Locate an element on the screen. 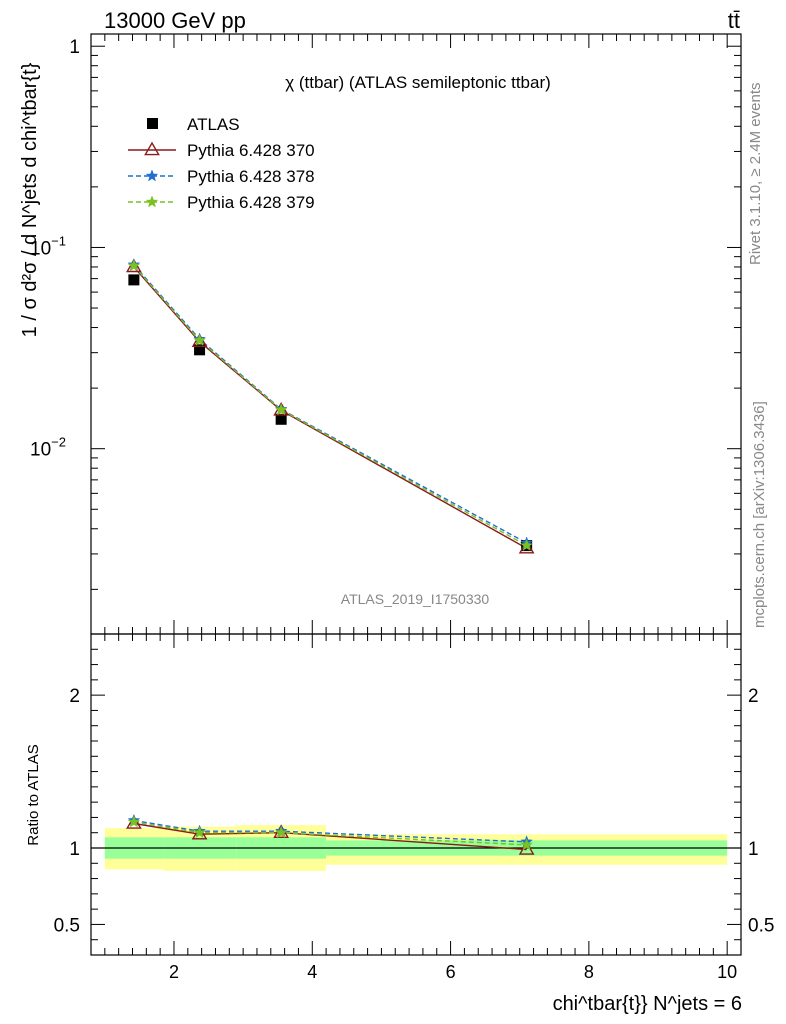 This screenshot has height=1024, width=786. y-tick-label-ratio: 2 is located at coordinates (74, 696).